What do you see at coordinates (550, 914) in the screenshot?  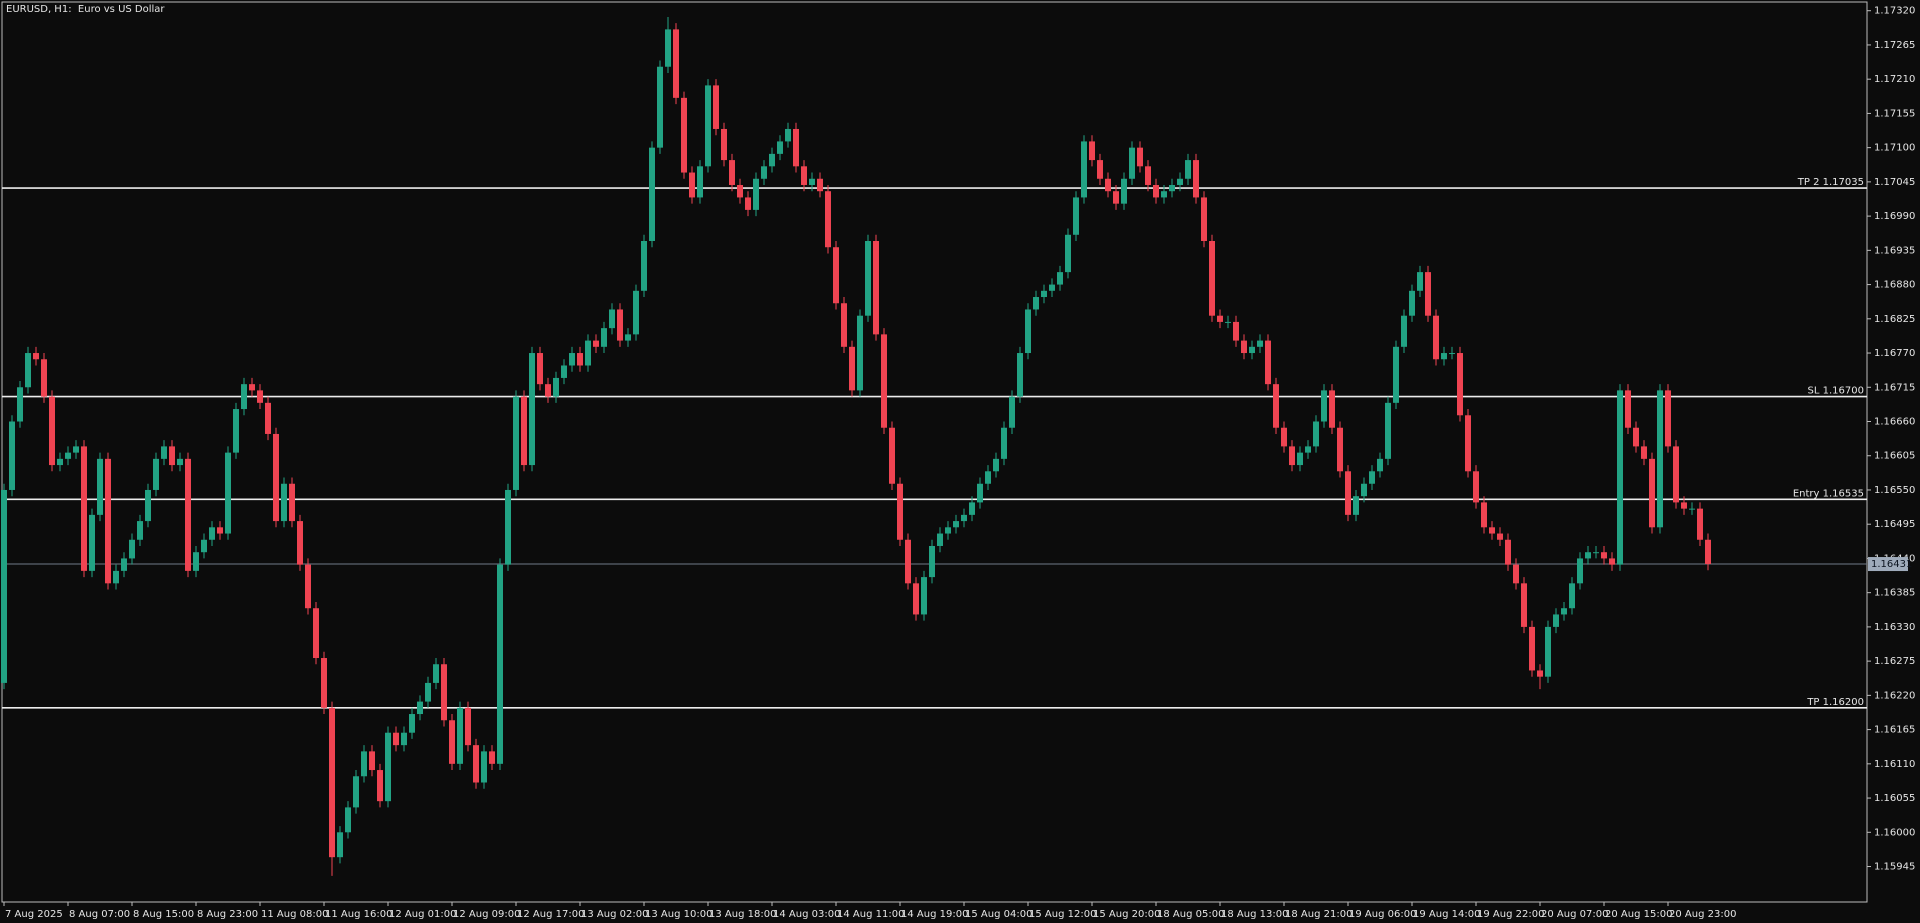 I see `x-tick-label: 12 Aug 17:00` at bounding box center [550, 914].